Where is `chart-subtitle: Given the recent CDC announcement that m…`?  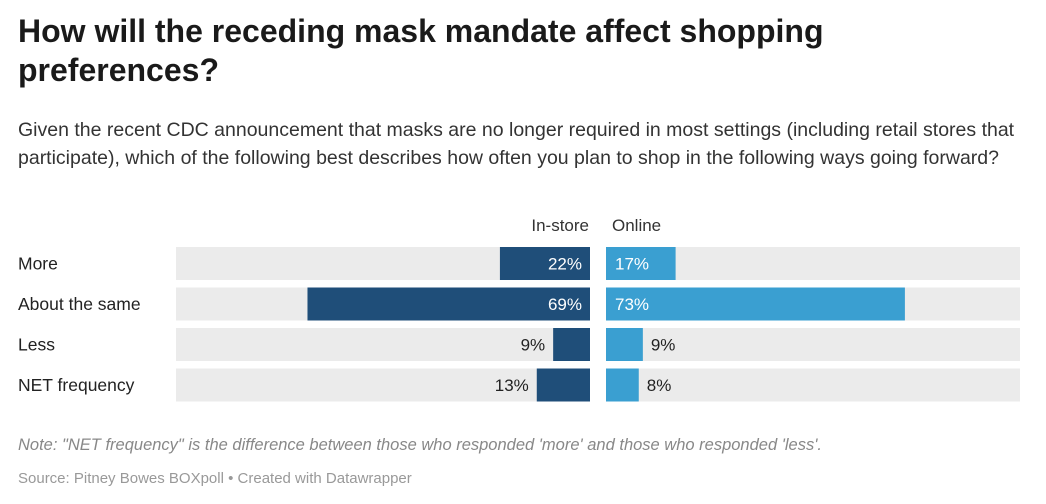 chart-subtitle: Given the recent CDC announcement that m… is located at coordinates (516, 144).